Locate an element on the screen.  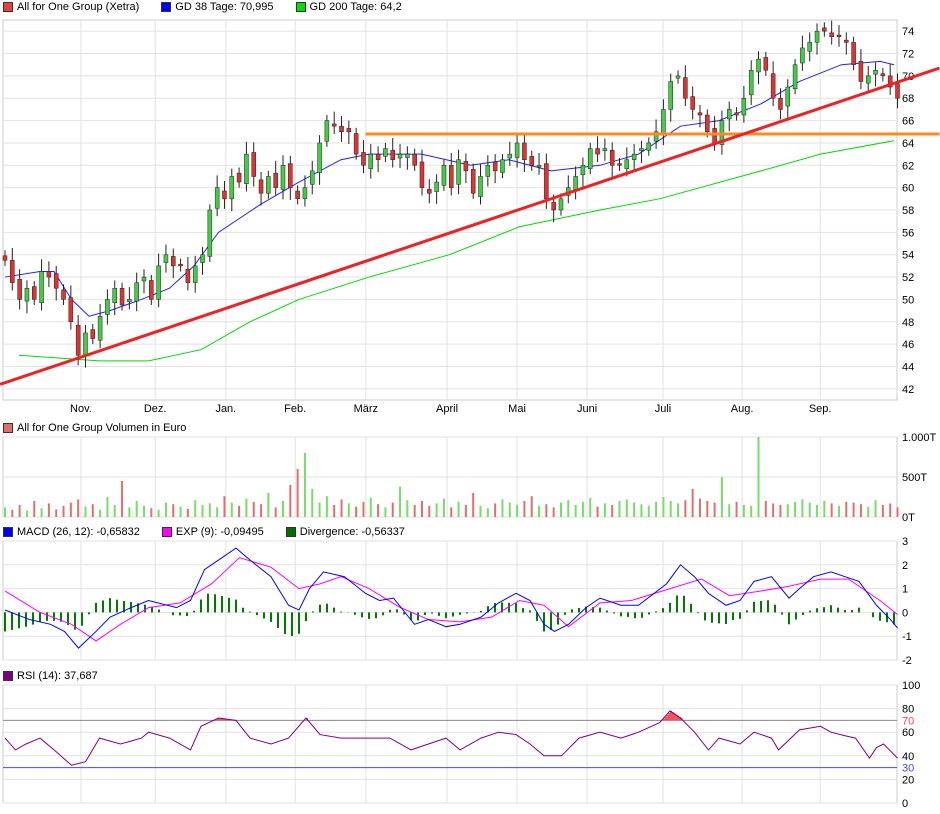
legend-volume: All for One Group Volumen in Euro is located at coordinates (94, 428).